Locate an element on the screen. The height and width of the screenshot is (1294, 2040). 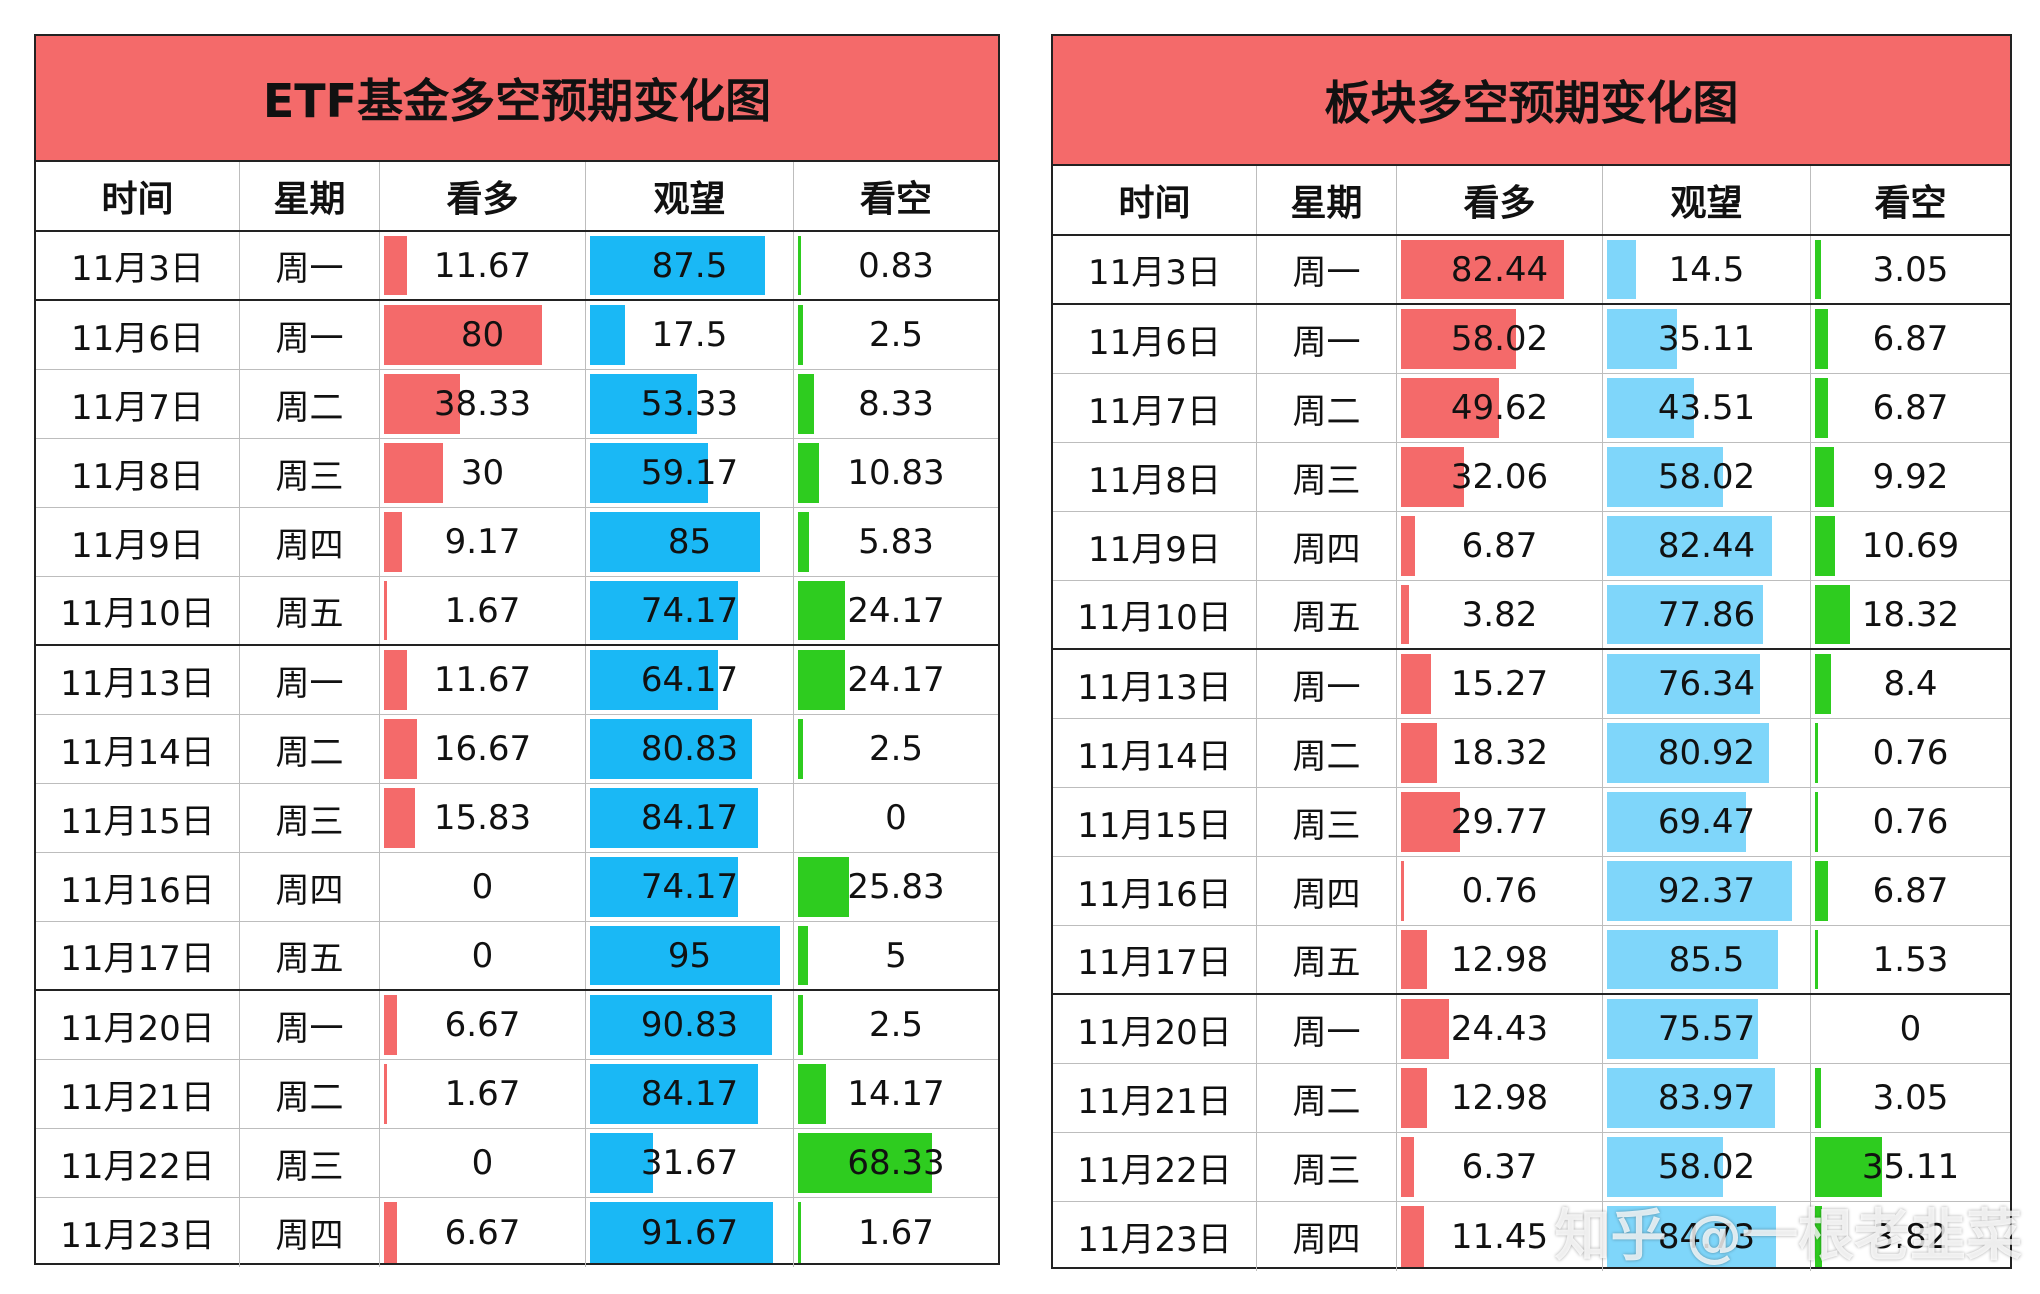
neutral-value: 14.5 is located at coordinates (1706, 269).